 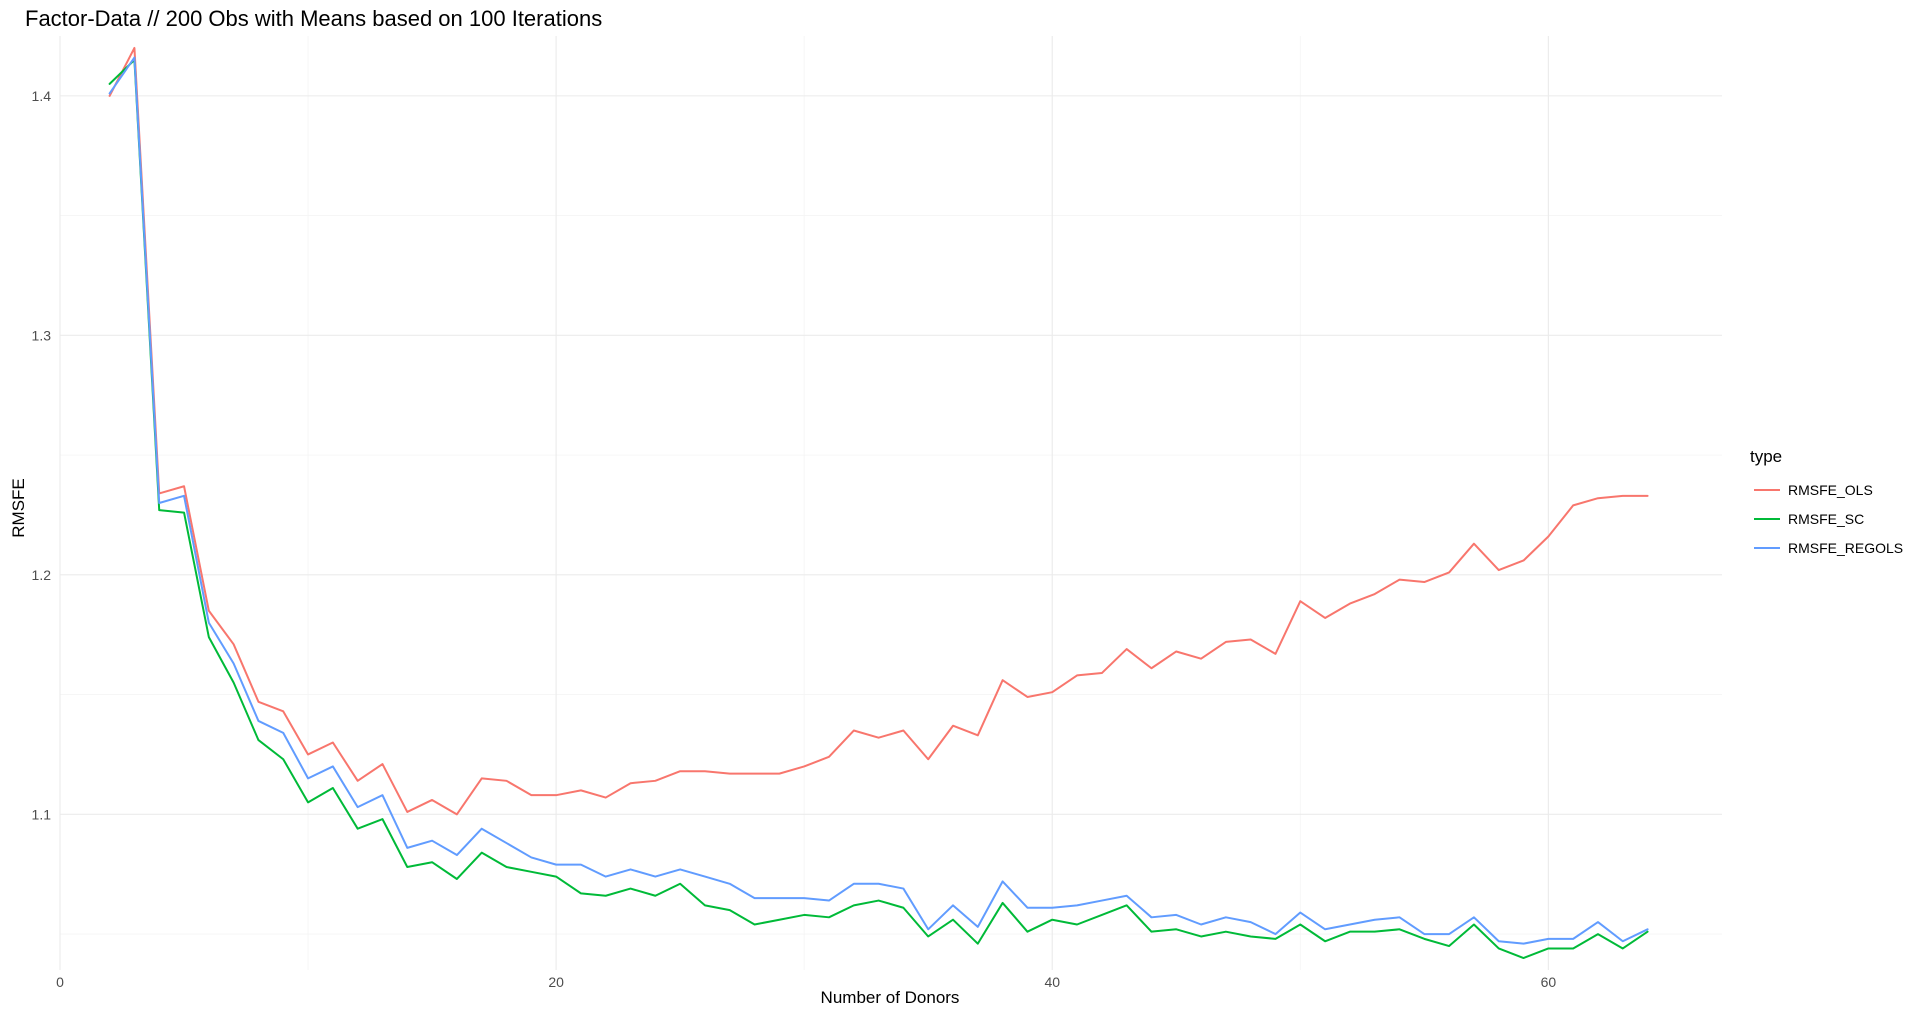 What do you see at coordinates (1549, 982) in the screenshot?
I see `x-tick-label: 60` at bounding box center [1549, 982].